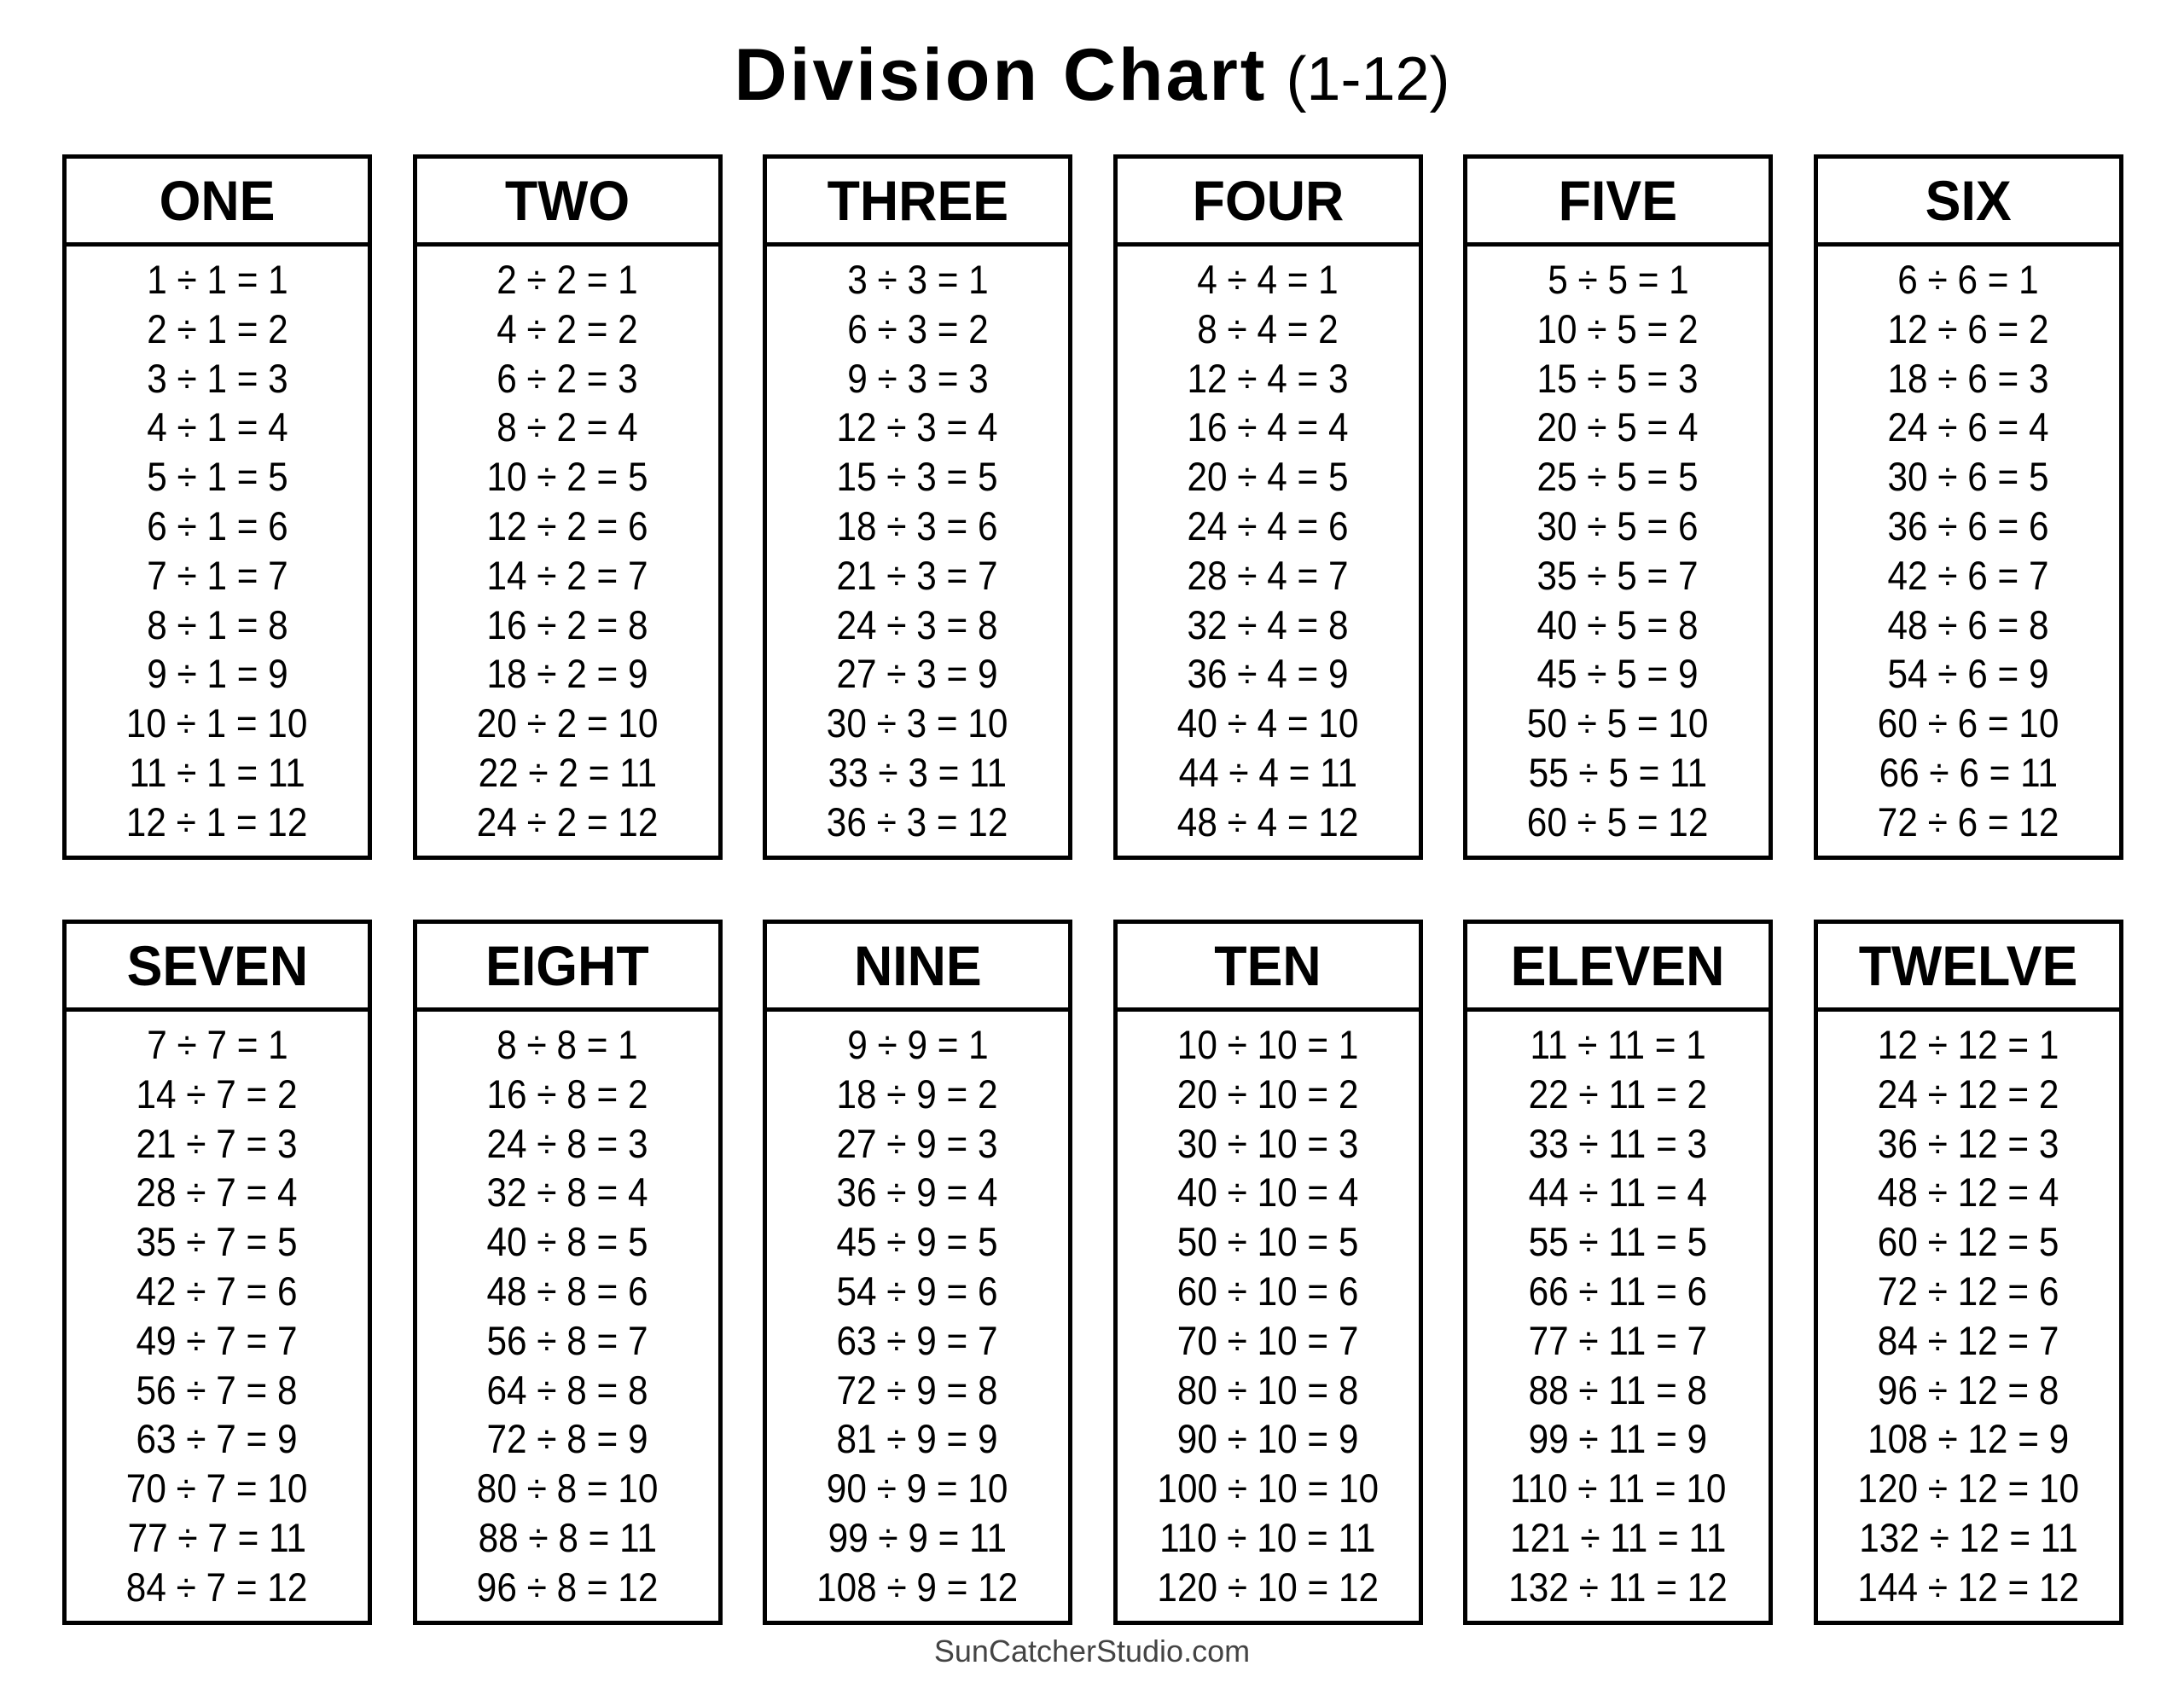 The height and width of the screenshot is (1683, 2184). Describe the element at coordinates (567, 477) in the screenshot. I see `equation-text: 10 ÷ 2 = 5` at that location.